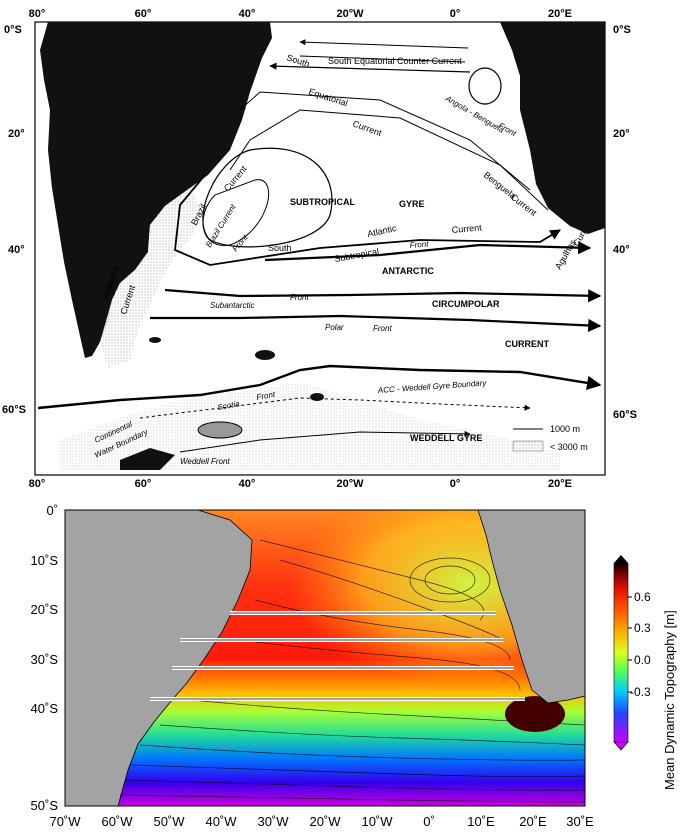  I want to click on island-south-georgia, so click(265, 355).